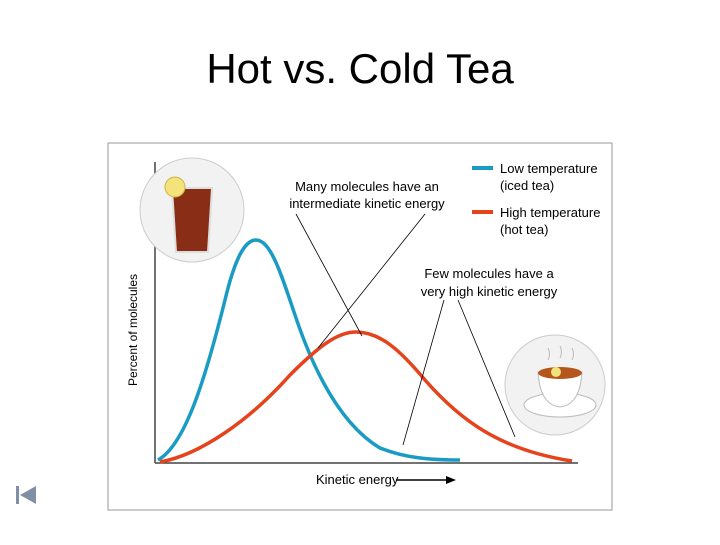 The width and height of the screenshot is (720, 545). I want to click on steam, so click(560, 353).